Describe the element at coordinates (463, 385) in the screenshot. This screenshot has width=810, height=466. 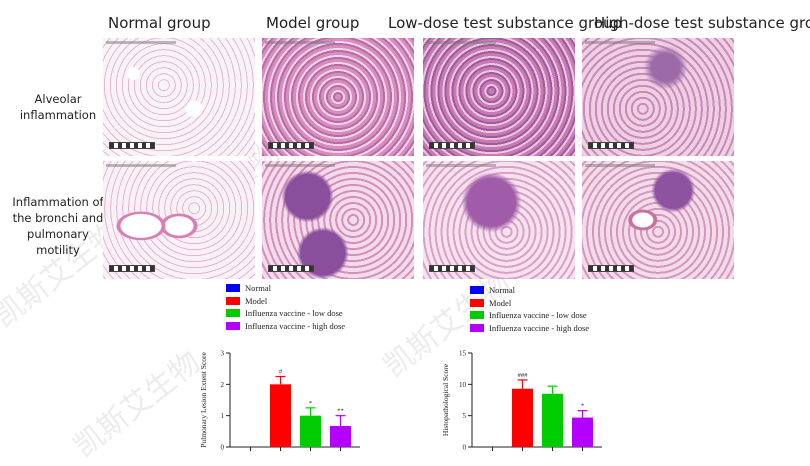
I see `y-tick-label: 10` at that location.